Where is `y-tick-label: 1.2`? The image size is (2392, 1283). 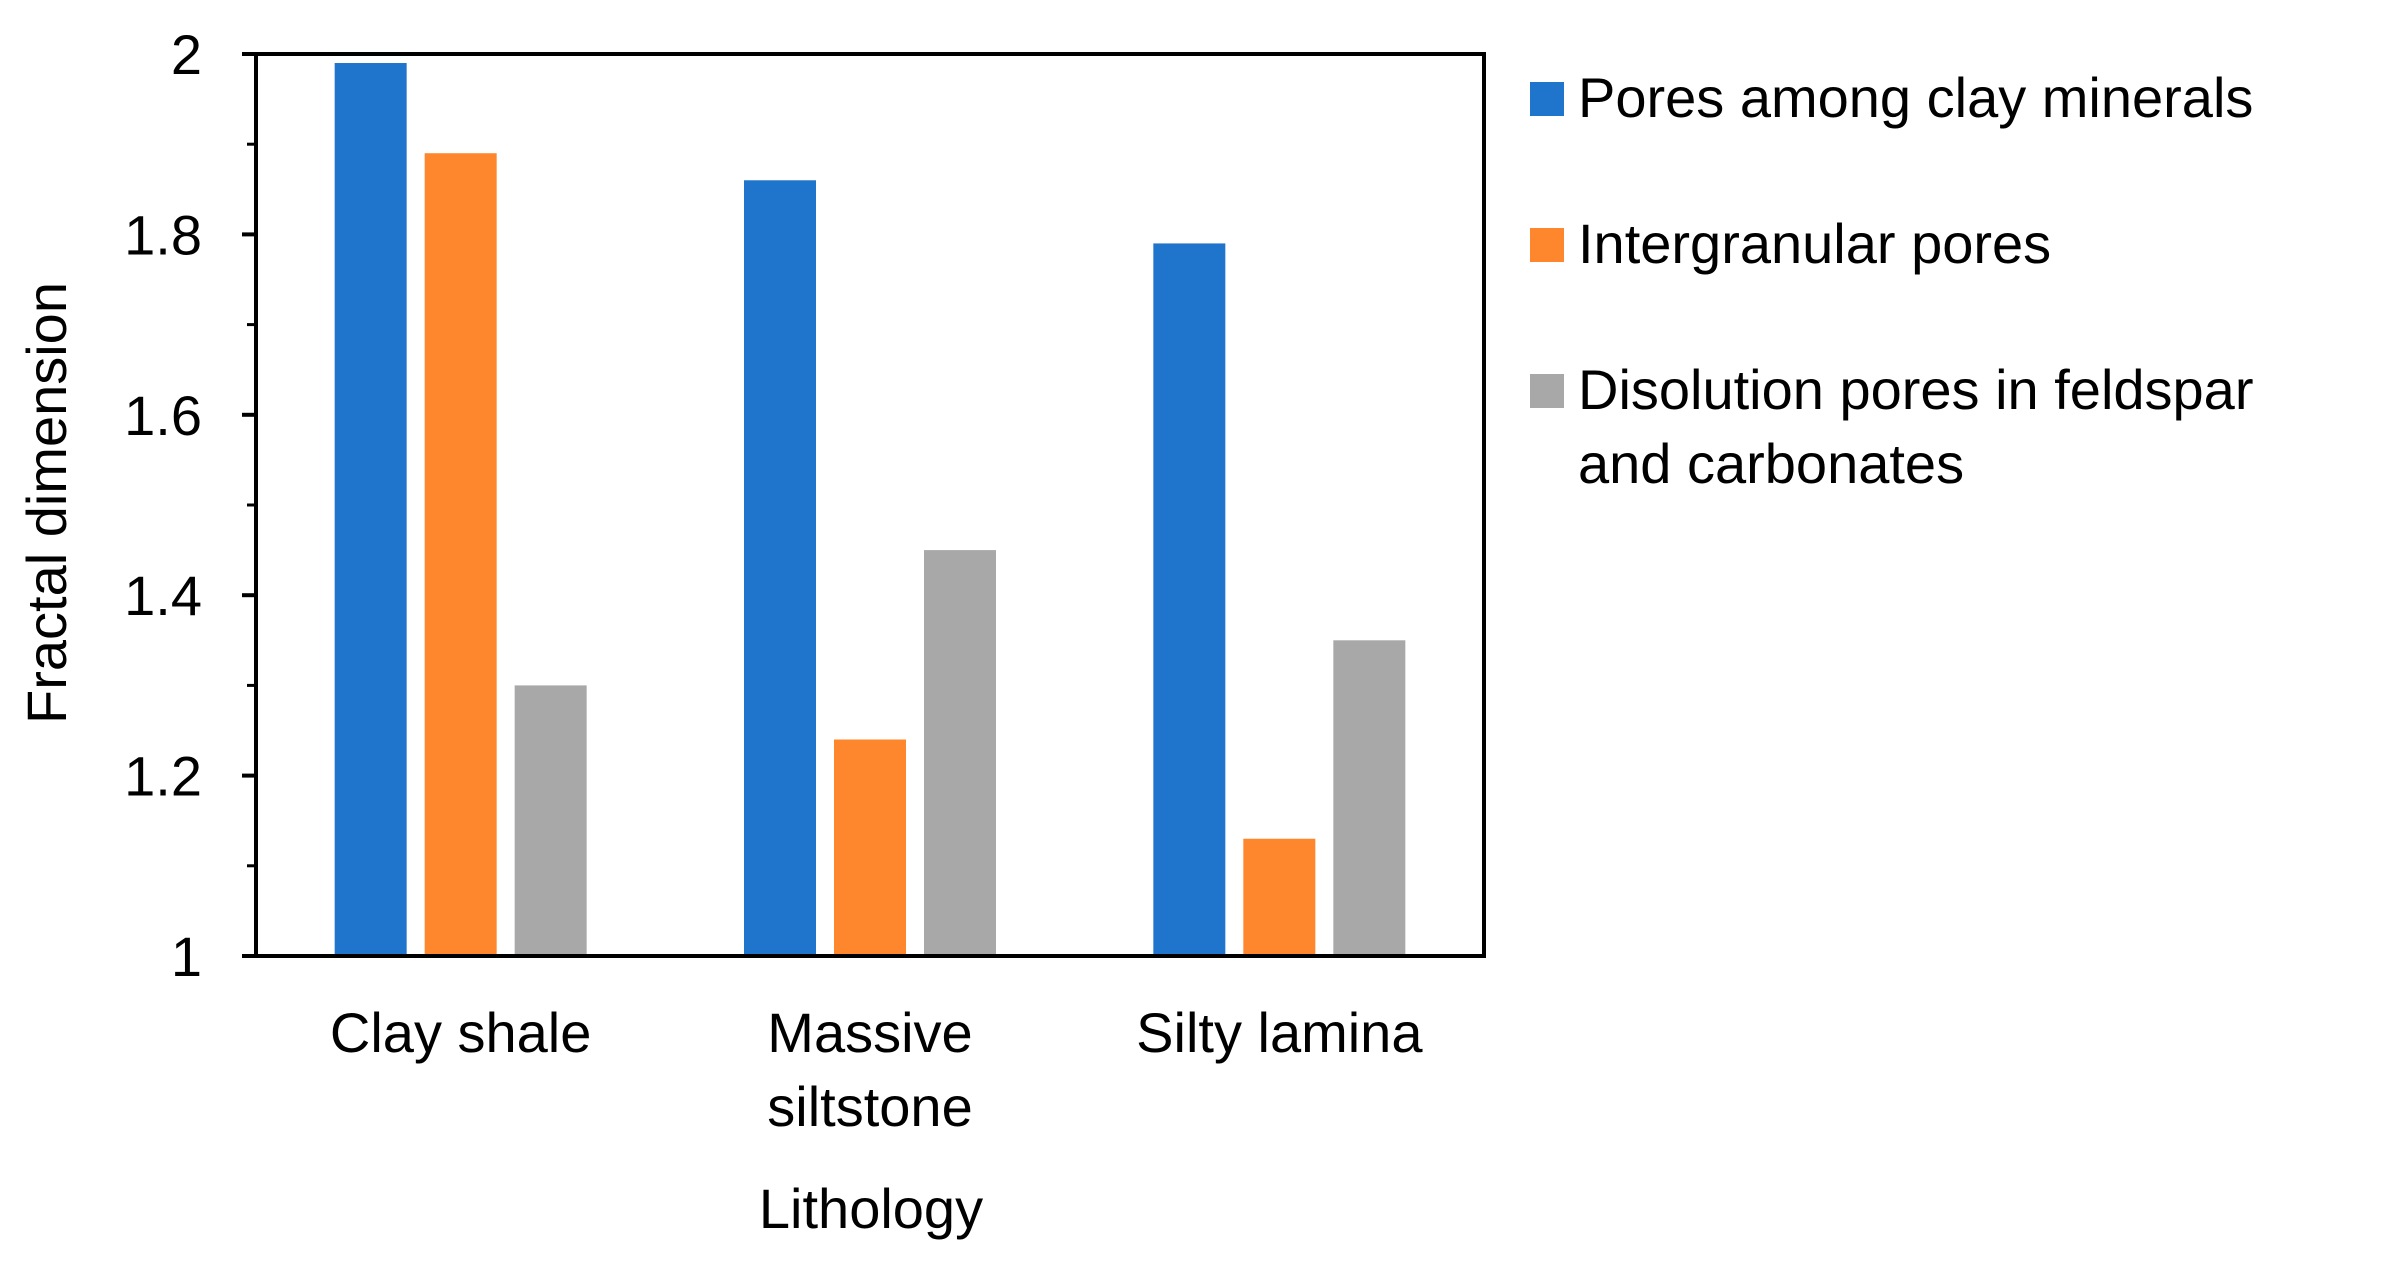
y-tick-label: 1.2 is located at coordinates (163, 776).